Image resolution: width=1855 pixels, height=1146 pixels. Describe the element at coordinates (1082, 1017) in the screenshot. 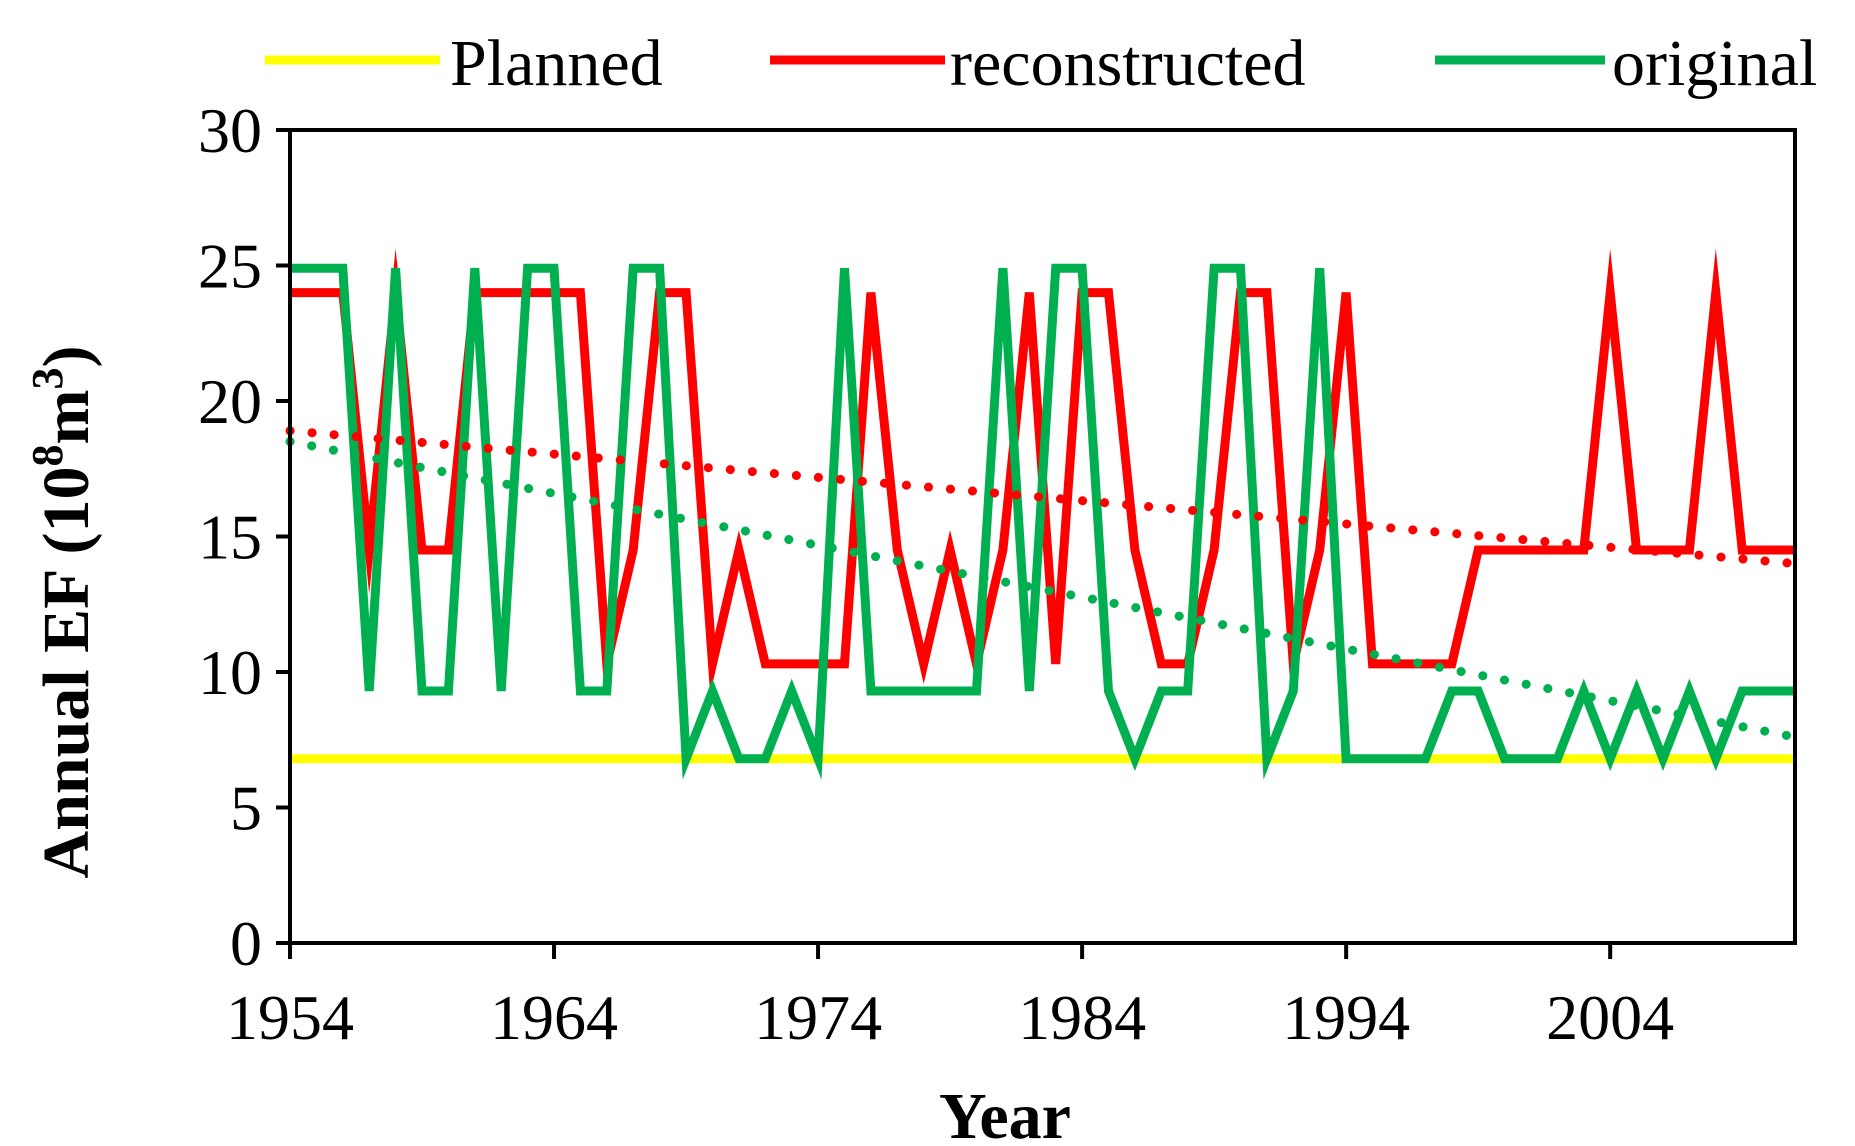

I see `x-tick-label: 1984` at that location.